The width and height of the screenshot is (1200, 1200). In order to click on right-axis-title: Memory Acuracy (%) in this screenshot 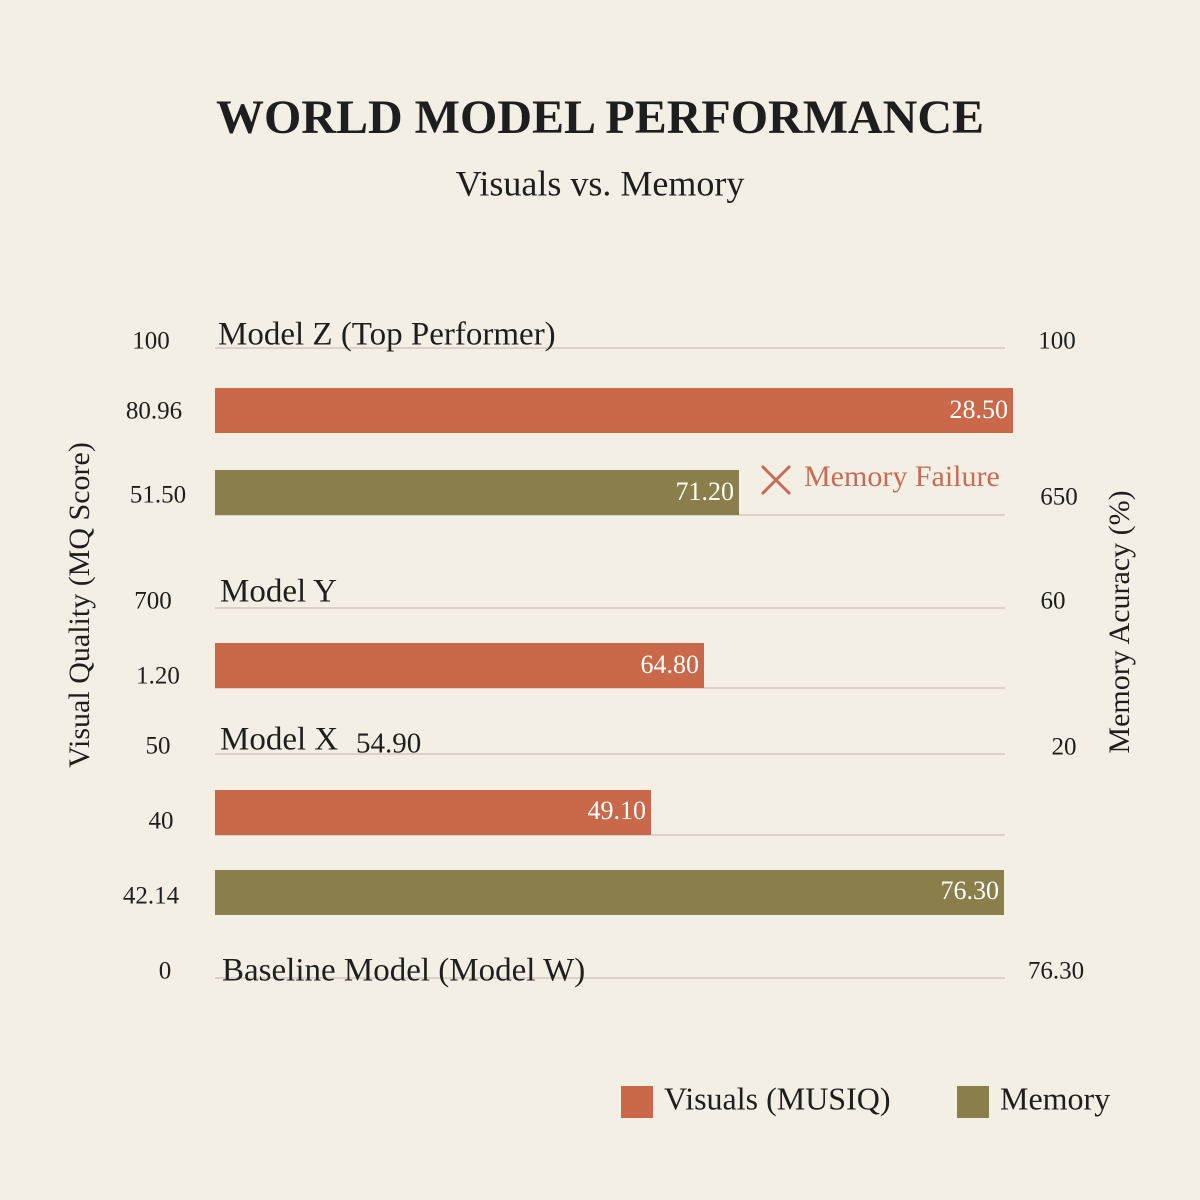, I will do `click(1119, 621)`.